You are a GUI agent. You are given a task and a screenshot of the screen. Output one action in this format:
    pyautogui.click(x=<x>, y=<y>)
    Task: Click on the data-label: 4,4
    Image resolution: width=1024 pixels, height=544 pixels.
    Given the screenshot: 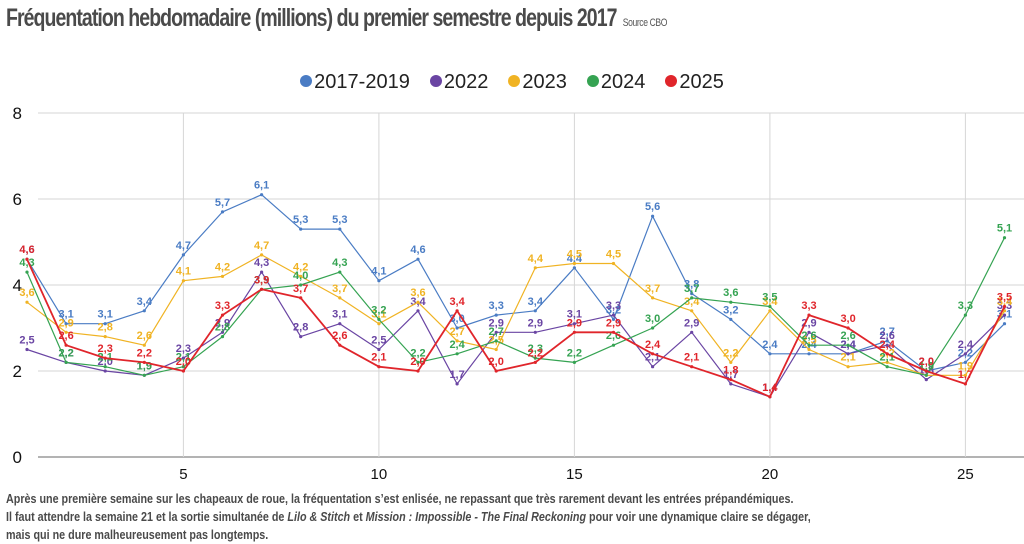 What is the action you would take?
    pyautogui.click(x=536, y=259)
    